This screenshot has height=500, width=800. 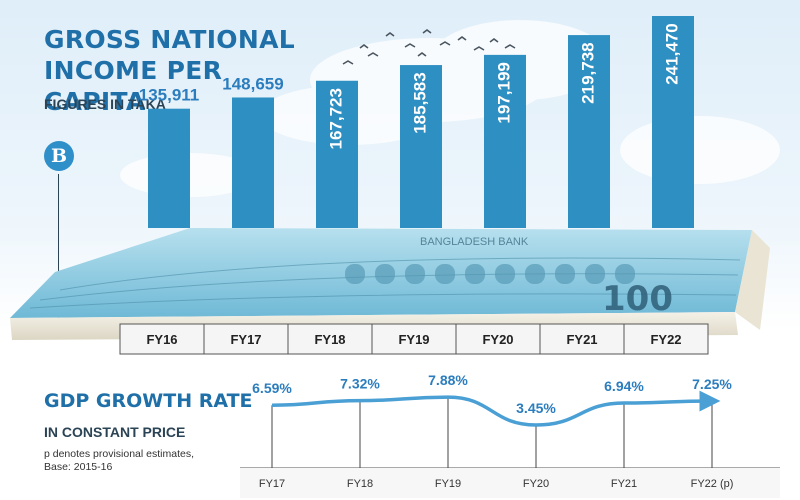 I want to click on bar-fy21, so click(x=589, y=131).